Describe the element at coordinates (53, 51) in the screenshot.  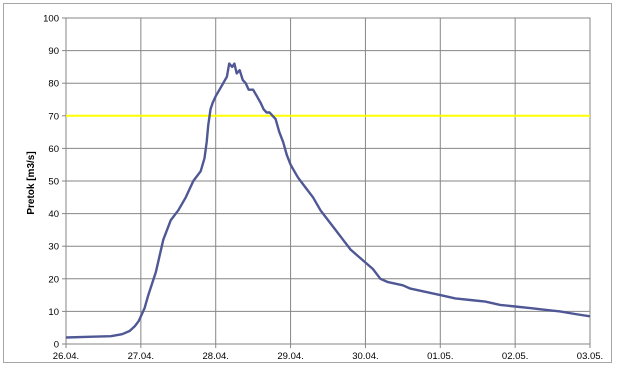
I see `y-tick-label: 90` at that location.